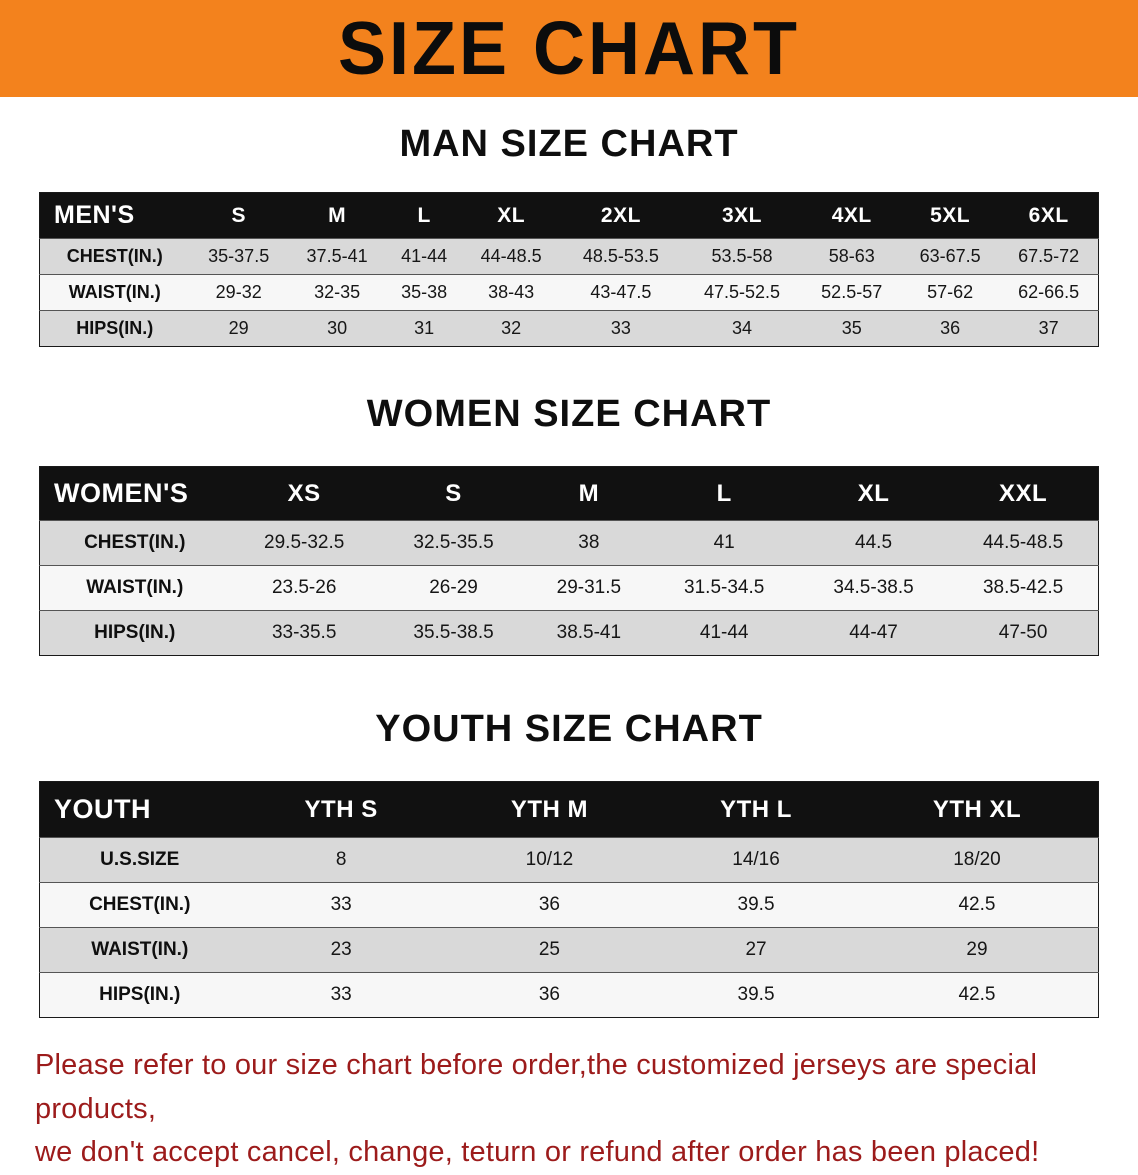  What do you see at coordinates (851, 215) in the screenshot?
I see `column-header: 4XL` at bounding box center [851, 215].